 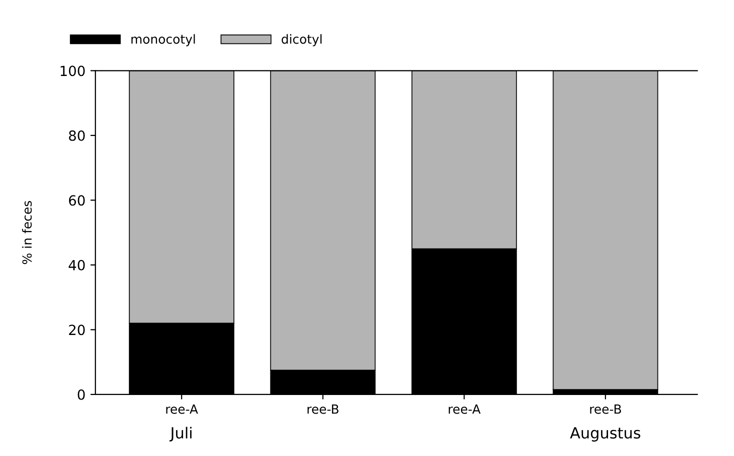 What do you see at coordinates (163, 40) in the screenshot?
I see `legend-label: monocotyl` at bounding box center [163, 40].